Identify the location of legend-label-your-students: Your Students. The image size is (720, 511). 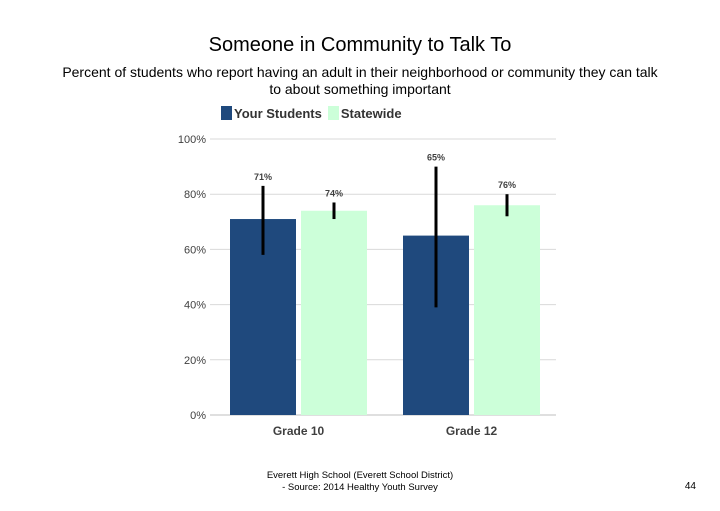
(278, 113).